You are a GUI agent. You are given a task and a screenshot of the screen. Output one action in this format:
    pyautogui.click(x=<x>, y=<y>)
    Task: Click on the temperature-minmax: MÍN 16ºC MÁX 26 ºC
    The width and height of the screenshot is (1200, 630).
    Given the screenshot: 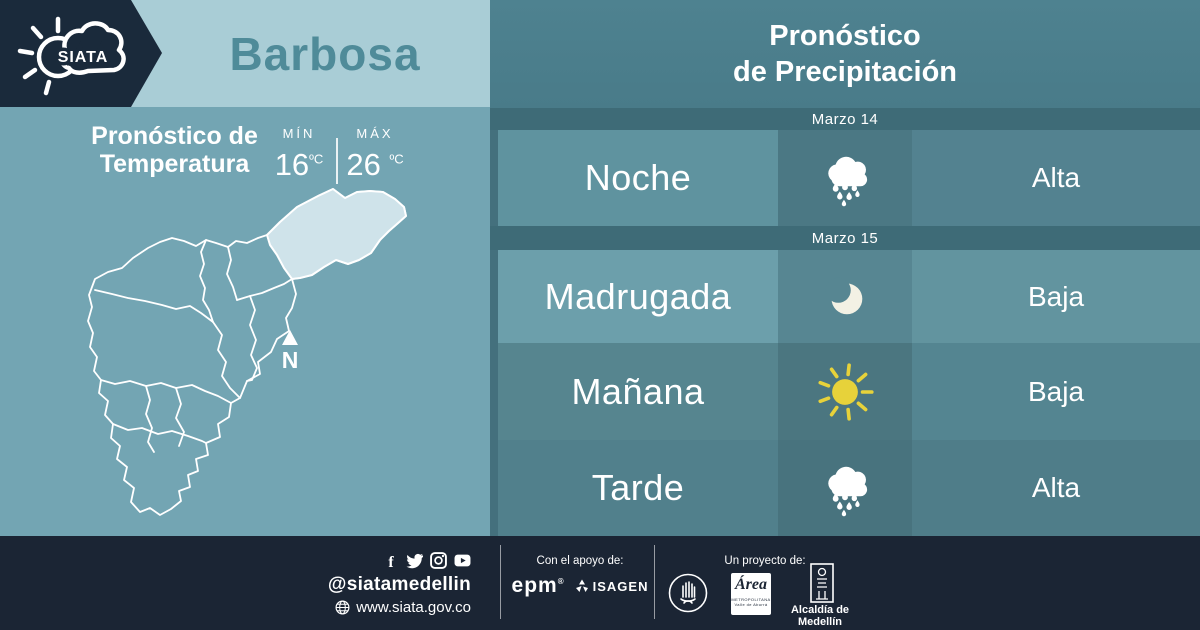 What is the action you would take?
    pyautogui.click(x=337, y=154)
    